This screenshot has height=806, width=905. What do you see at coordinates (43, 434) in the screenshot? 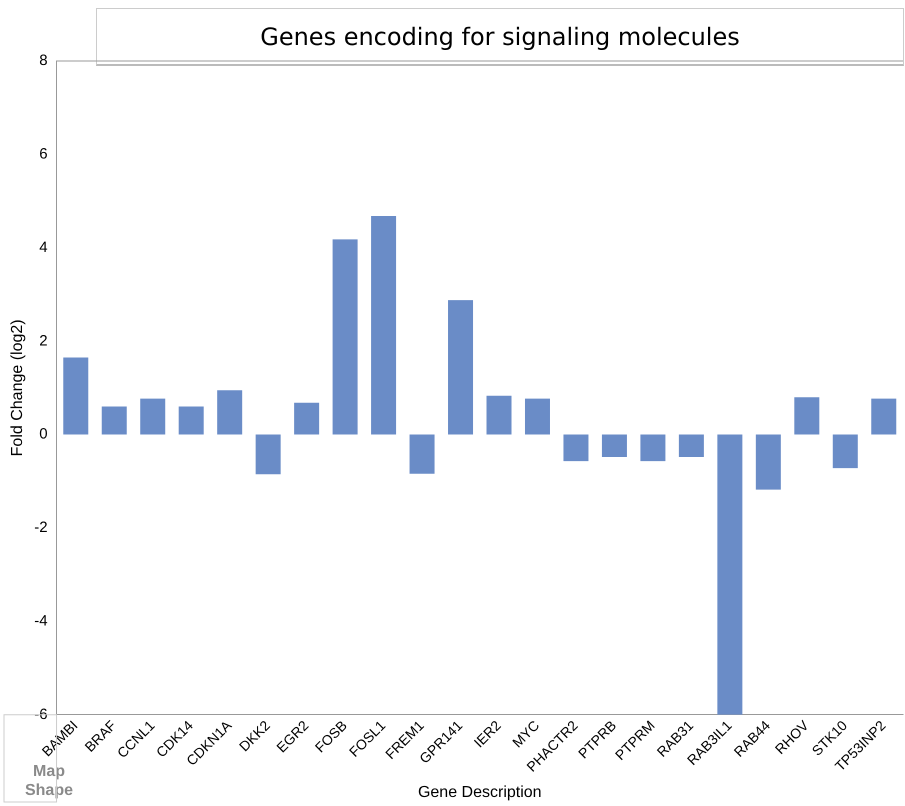
I see `y-tick-label: 0` at bounding box center [43, 434].